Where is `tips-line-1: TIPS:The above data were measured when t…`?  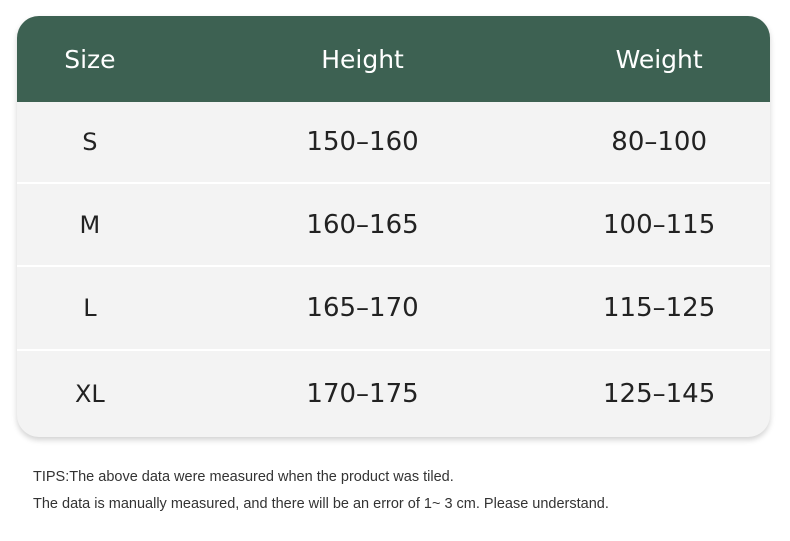 tips-line-1: TIPS:The above data were measured when t… is located at coordinates (243, 477).